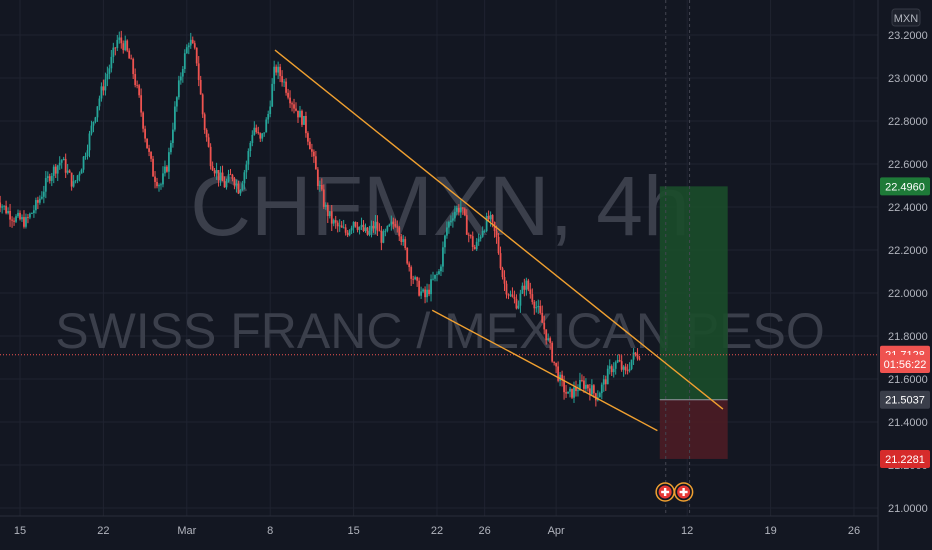 This screenshot has height=550, width=932. Describe the element at coordinates (908, 423) in the screenshot. I see `price-tick-label: 21.4000` at that location.